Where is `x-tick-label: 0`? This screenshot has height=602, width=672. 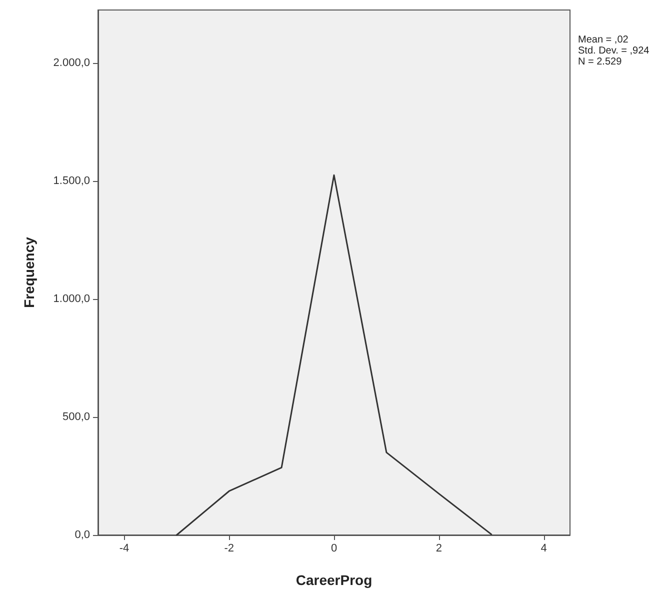 x-tick-label: 0 is located at coordinates (334, 548).